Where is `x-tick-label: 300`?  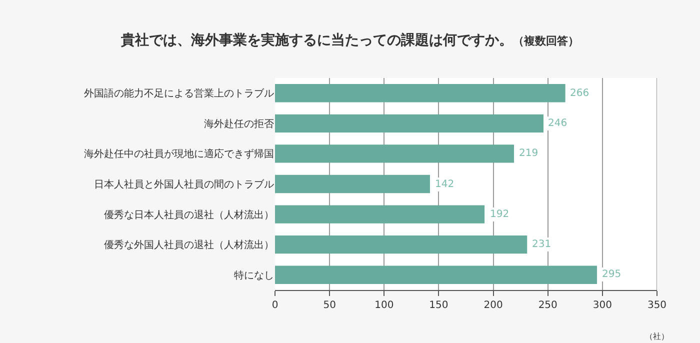 x-tick-label: 300 is located at coordinates (602, 305).